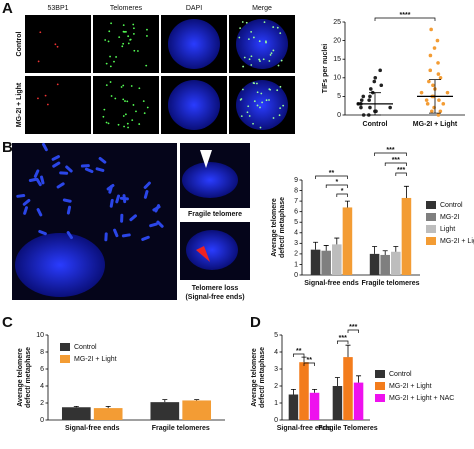  I want to click on micrograph, so click(126, 44).